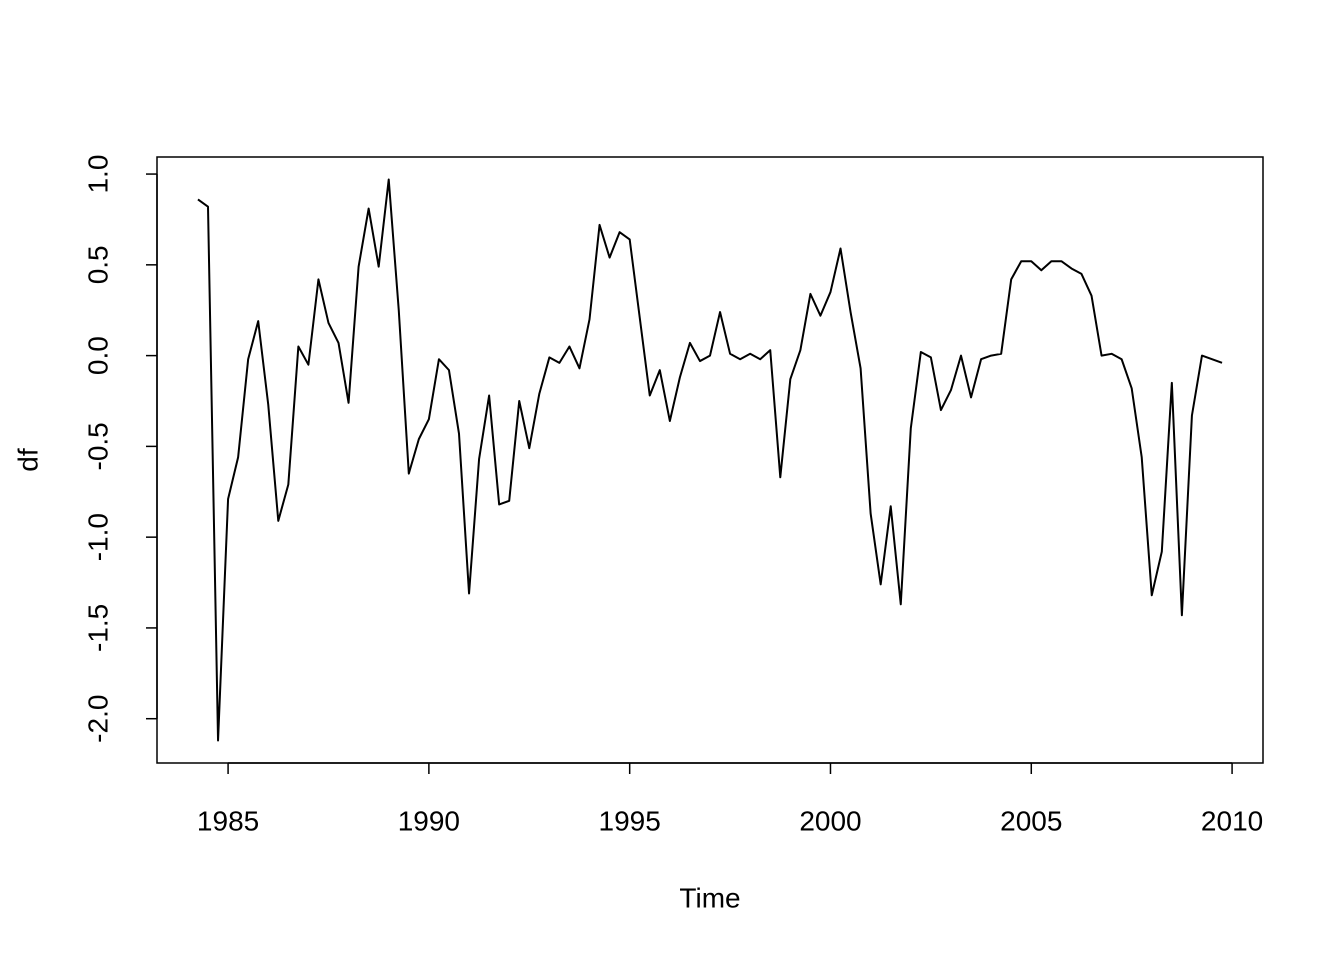 This screenshot has width=1344, height=960. Describe the element at coordinates (97, 628) in the screenshot. I see `y-tick-label: -1.5` at that location.